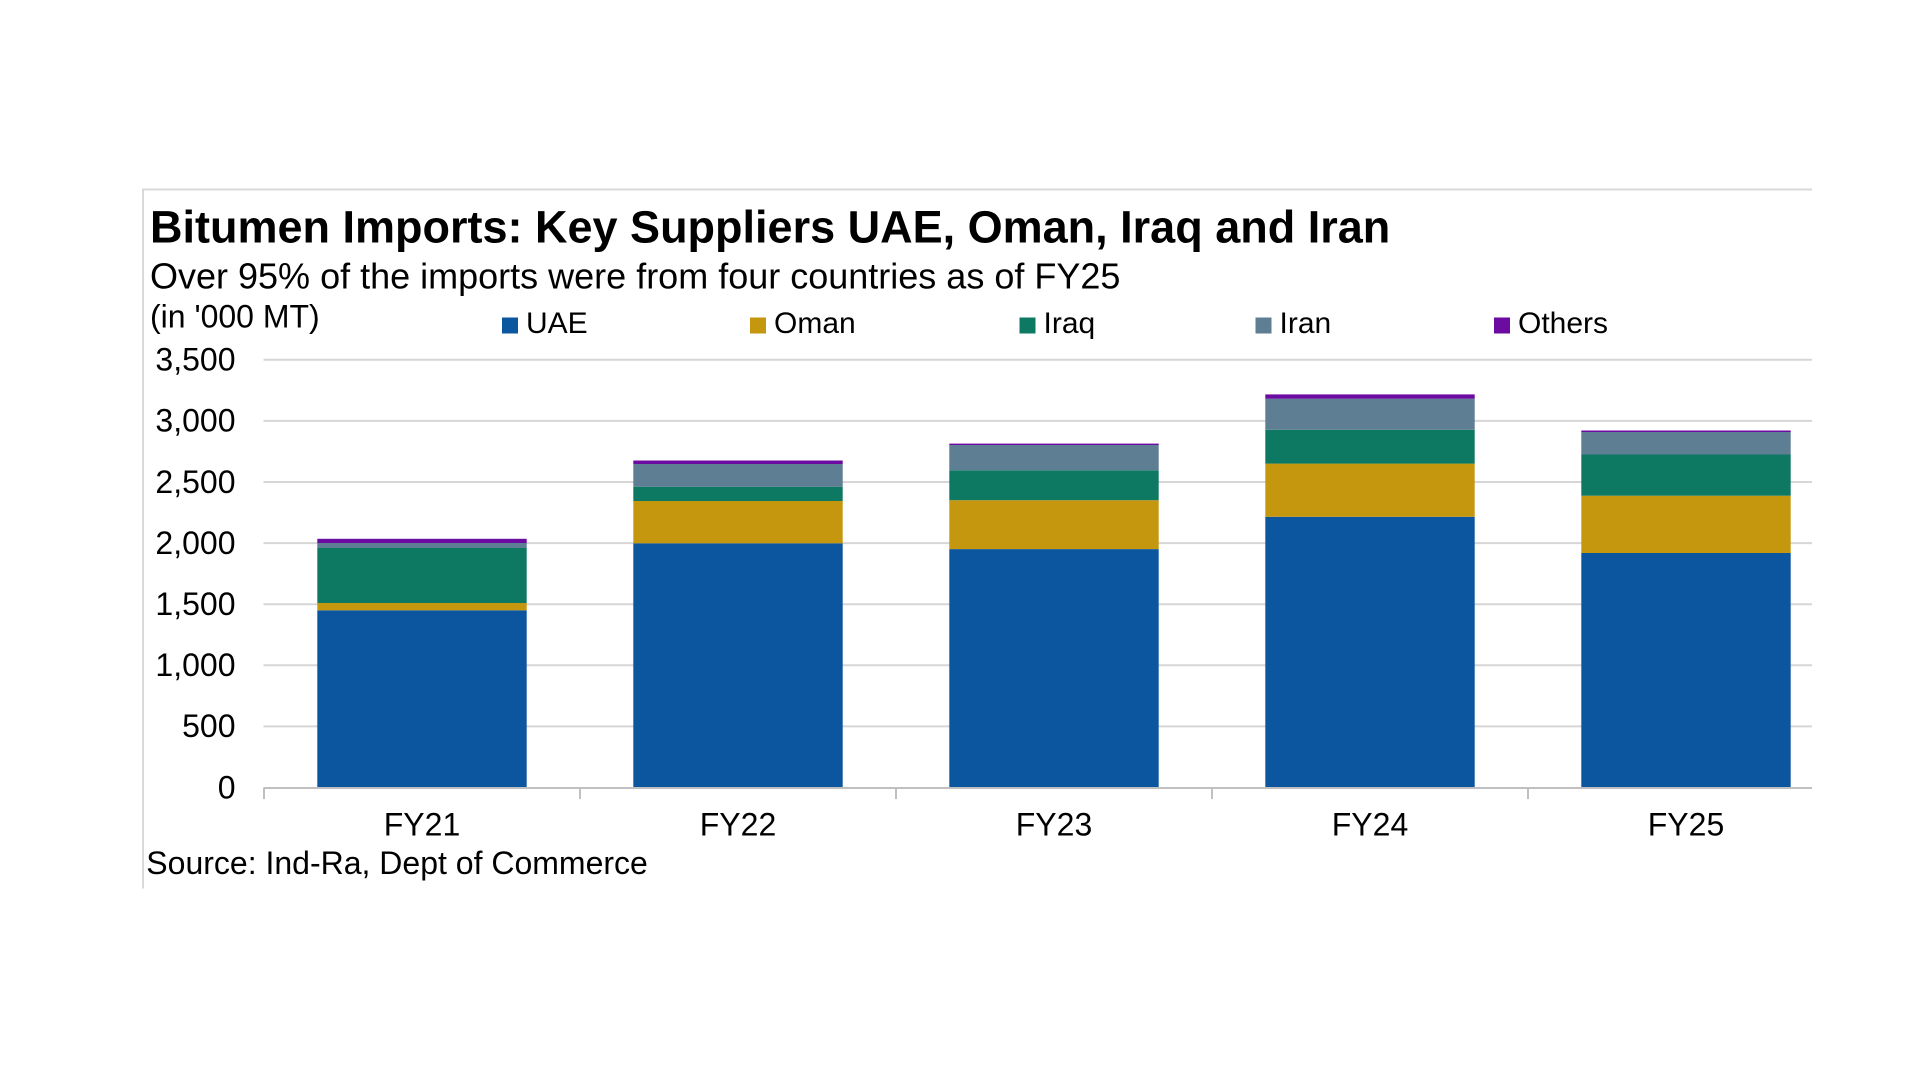 This screenshot has width=1920, height=1080. Describe the element at coordinates (235, 317) in the screenshot. I see `svg-text: (in '000 MT)` at that location.